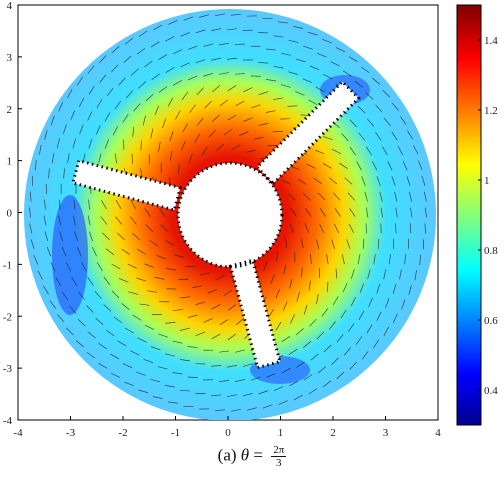  I want to click on y-tick-label: -1, so click(7, 265).